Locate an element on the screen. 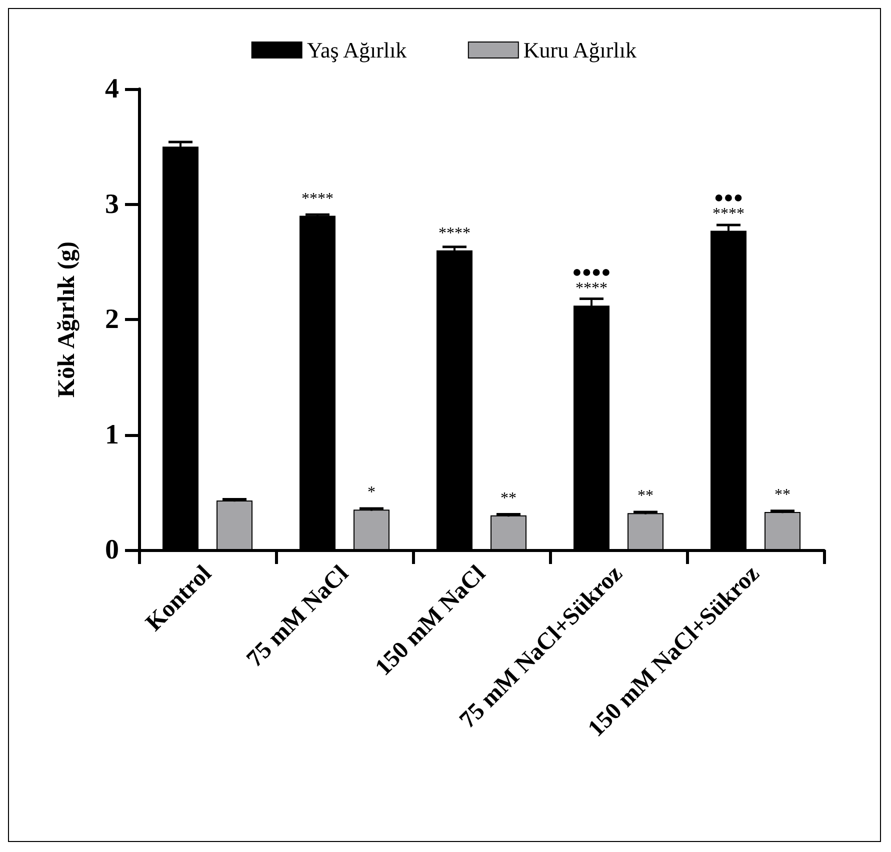 The width and height of the screenshot is (891, 852). y-tick-label: 4 is located at coordinates (112, 89).